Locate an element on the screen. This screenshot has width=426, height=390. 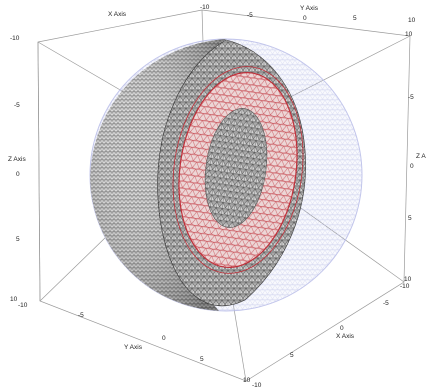
inner-core-mesh is located at coordinates (236, 168).